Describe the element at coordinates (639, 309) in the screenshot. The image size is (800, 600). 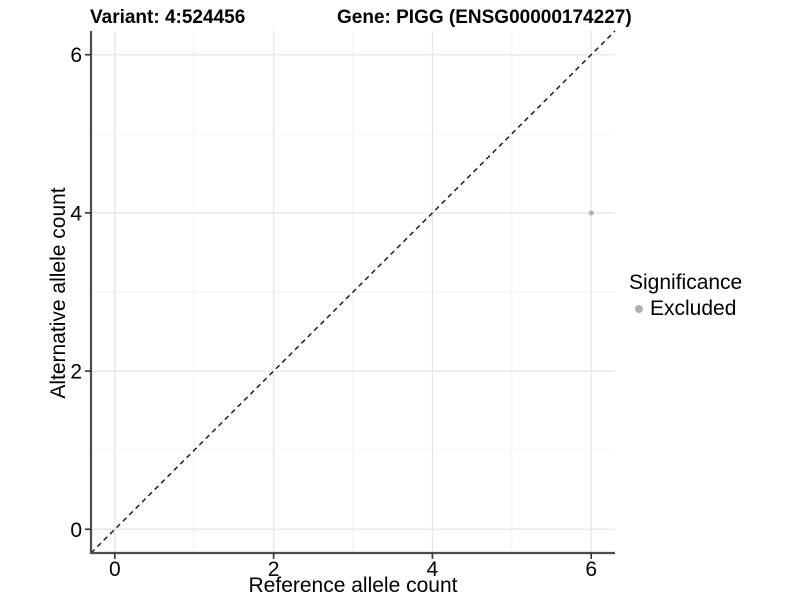
I see `excluded-point-icon` at that location.